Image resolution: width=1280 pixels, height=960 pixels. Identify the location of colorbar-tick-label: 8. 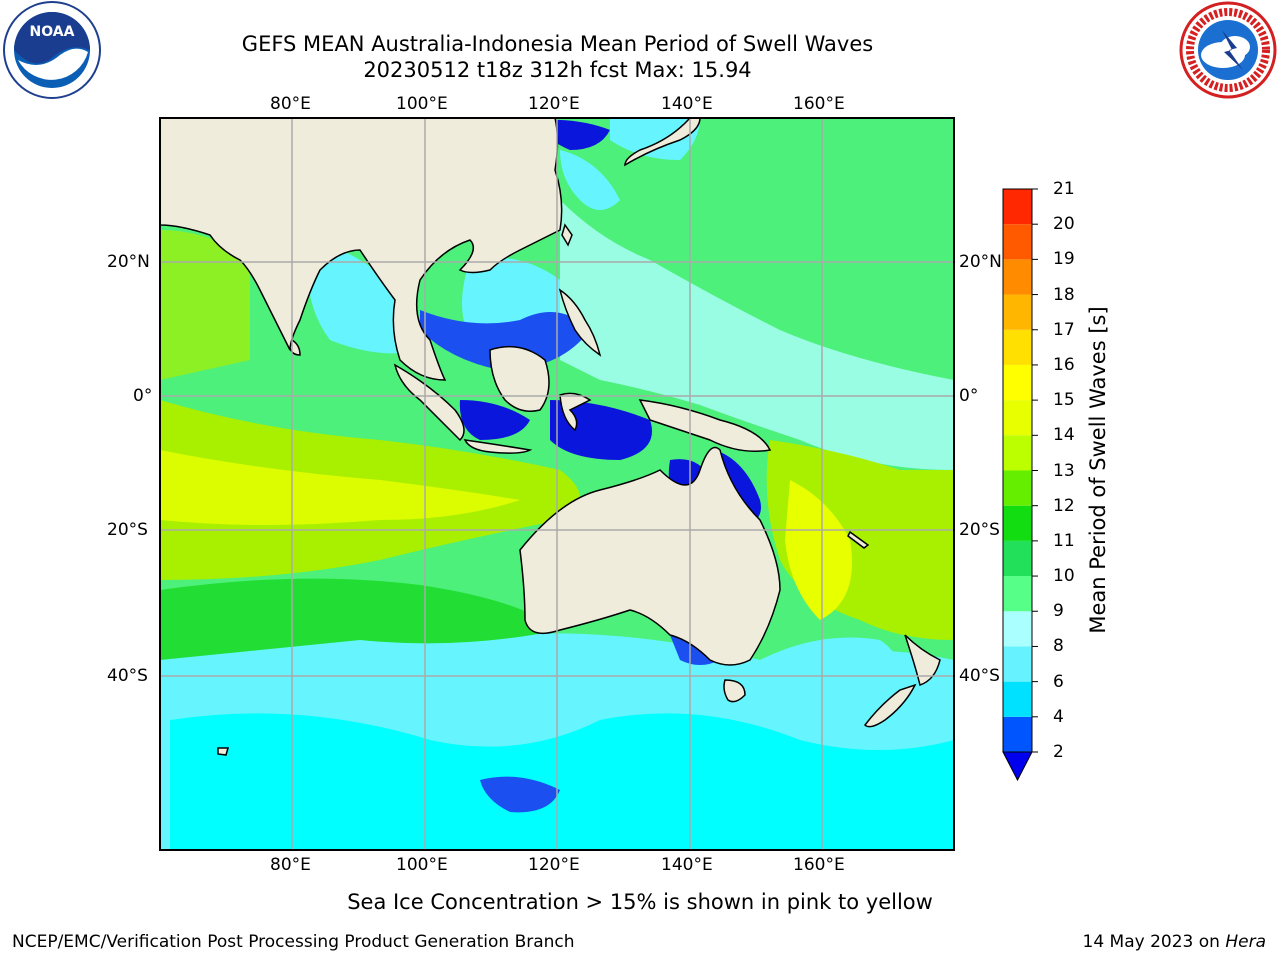
(1058, 646).